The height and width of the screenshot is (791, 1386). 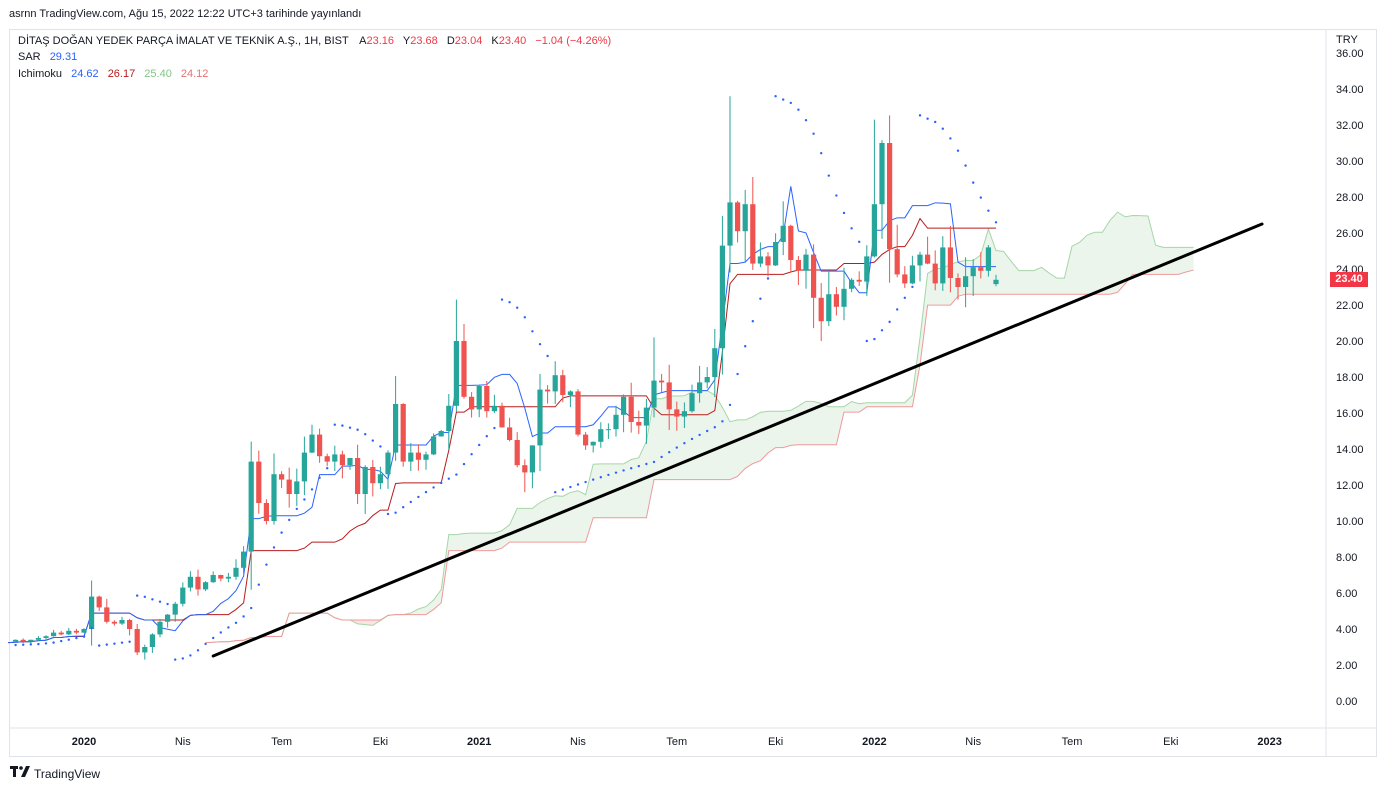 What do you see at coordinates (406, 41) in the screenshot?
I see `high-label: Y` at bounding box center [406, 41].